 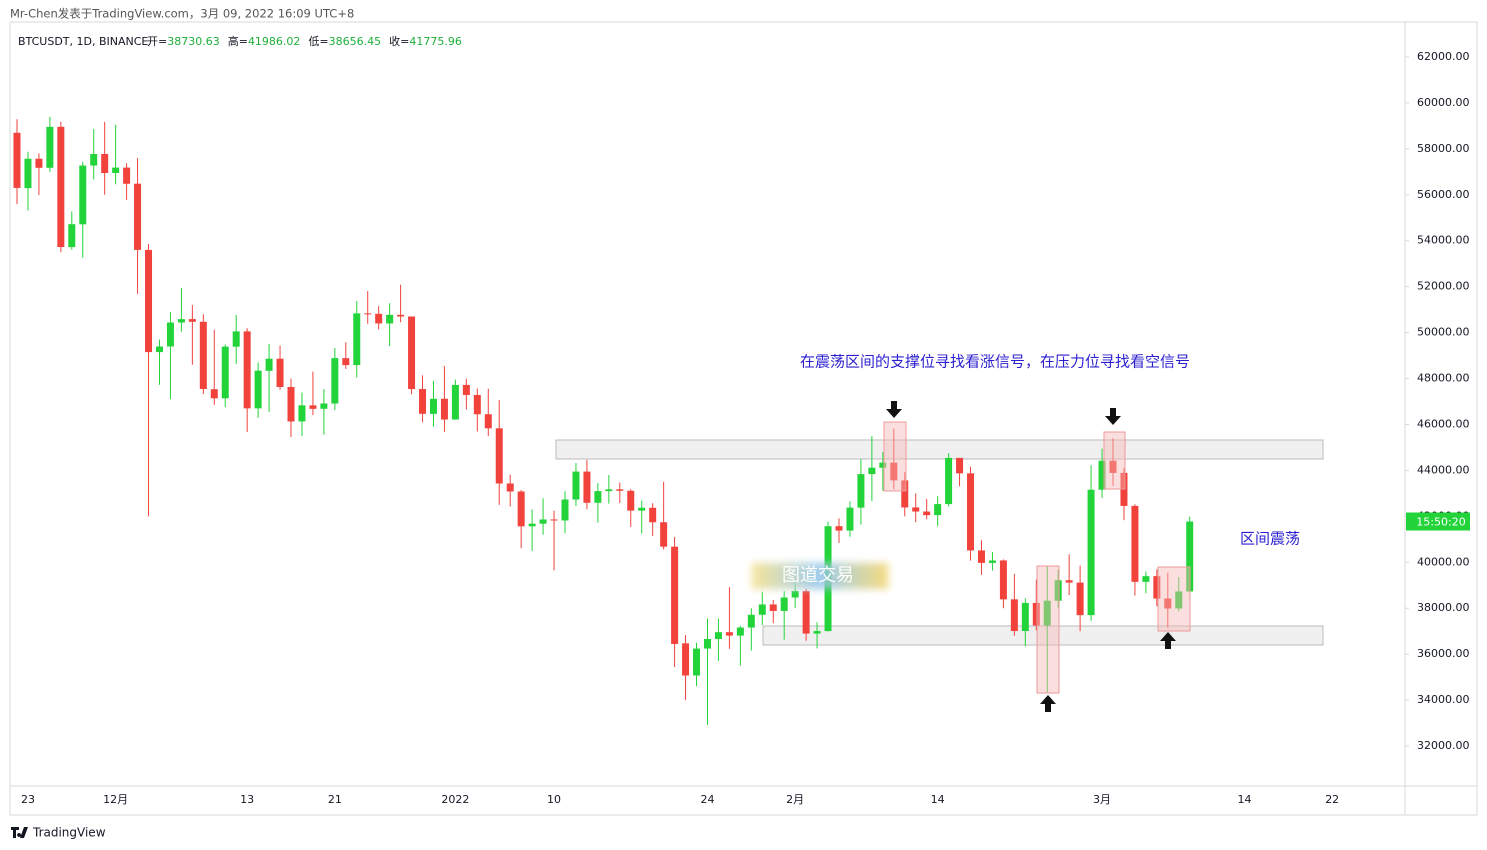 What do you see at coordinates (335, 799) in the screenshot?
I see `x-tick-label: 21` at bounding box center [335, 799].